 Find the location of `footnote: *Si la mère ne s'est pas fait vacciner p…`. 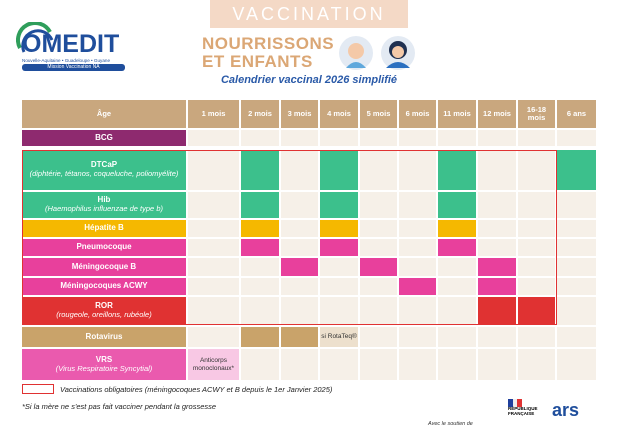

footnote: *Si la mère ne s'est pas fait vacciner p… is located at coordinates (119, 406).